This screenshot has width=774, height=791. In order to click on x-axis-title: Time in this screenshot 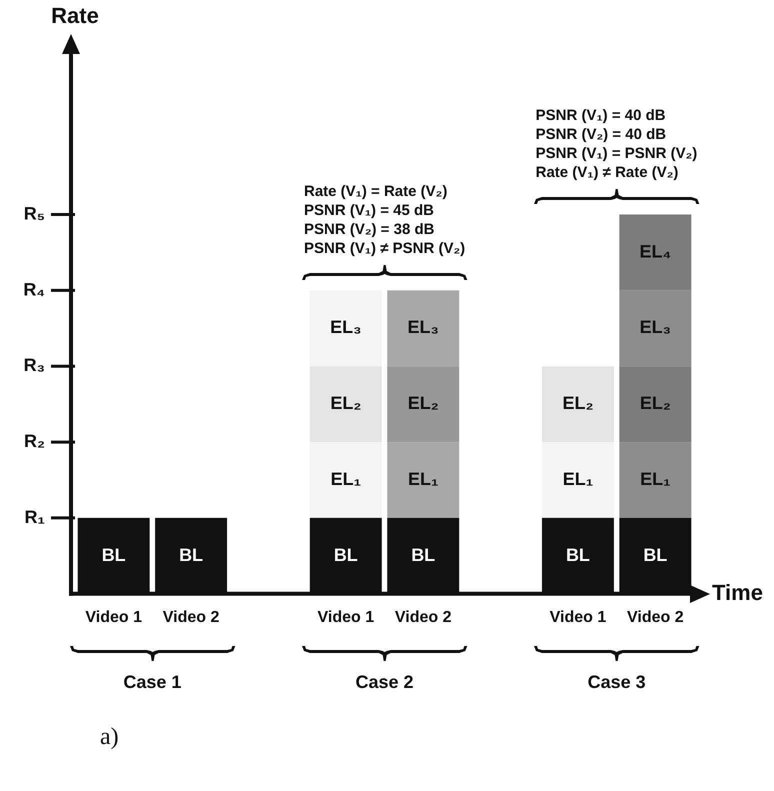, I will do `click(737, 592)`.